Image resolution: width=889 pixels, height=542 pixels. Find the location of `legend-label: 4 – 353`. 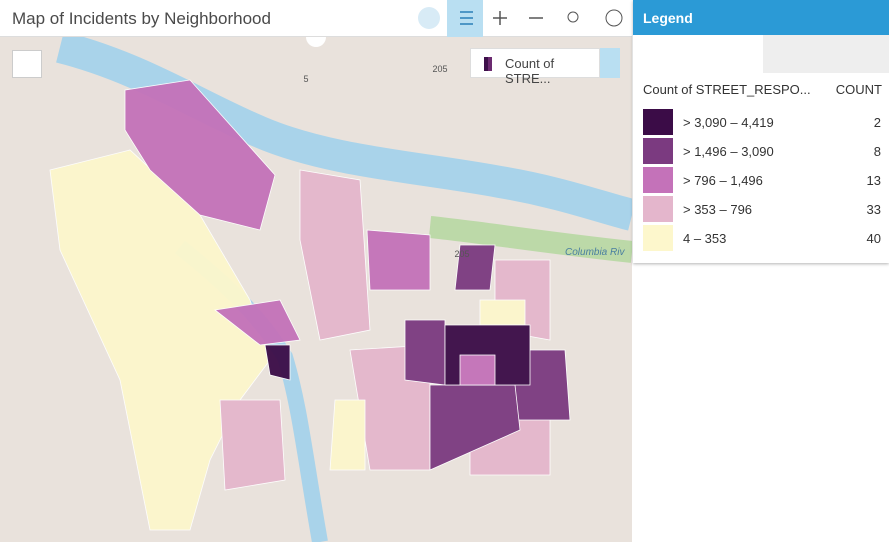

legend-label: 4 – 353 is located at coordinates (705, 238).